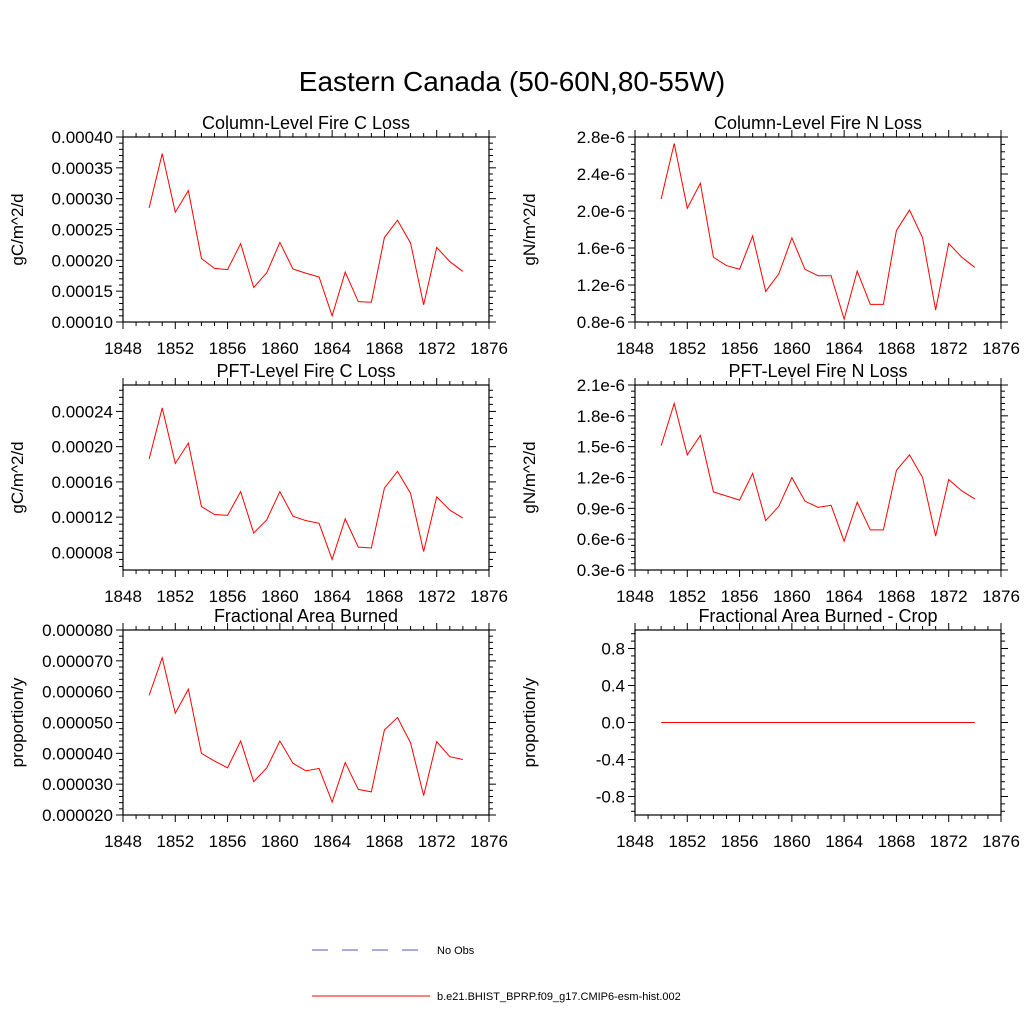 This screenshot has height=1024, width=1024. Describe the element at coordinates (82, 137) in the screenshot. I see `y-tick-label: 0.00040` at that location.